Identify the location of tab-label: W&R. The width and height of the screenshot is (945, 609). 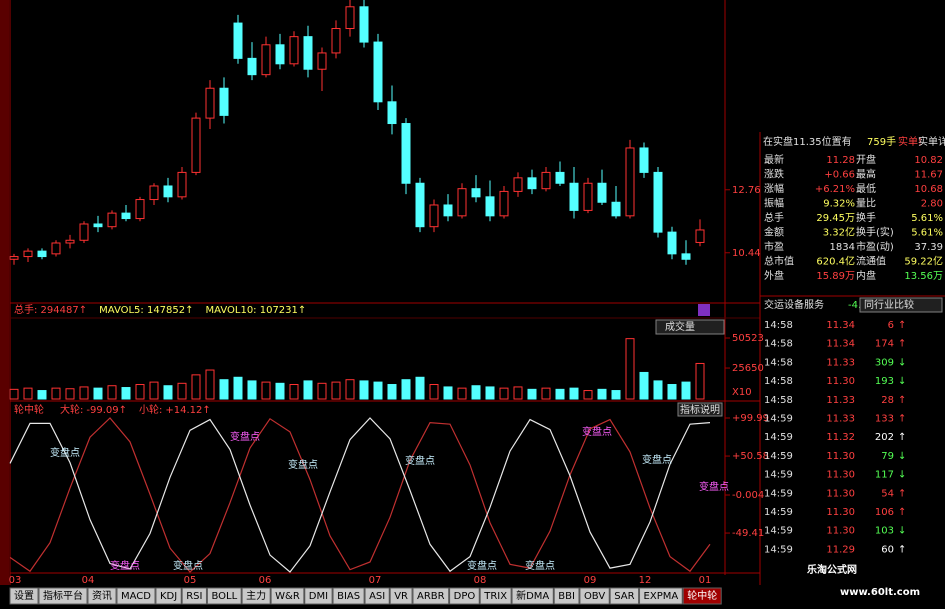
(287, 596).